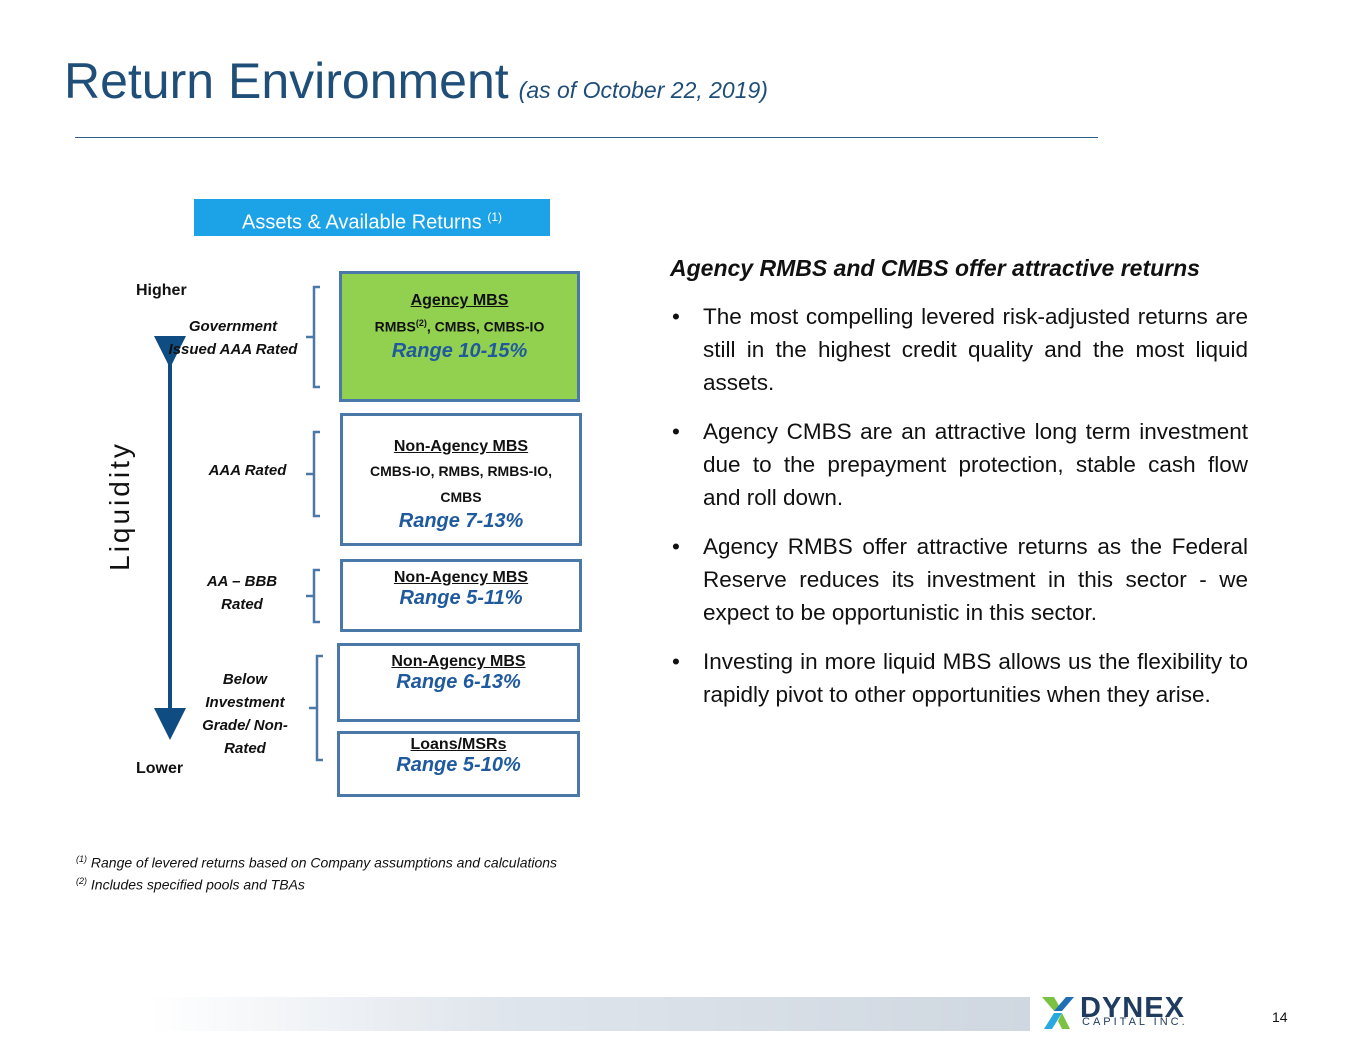  I want to click on footnote-2-text: Includes specified pools and TBAs, so click(198, 885).